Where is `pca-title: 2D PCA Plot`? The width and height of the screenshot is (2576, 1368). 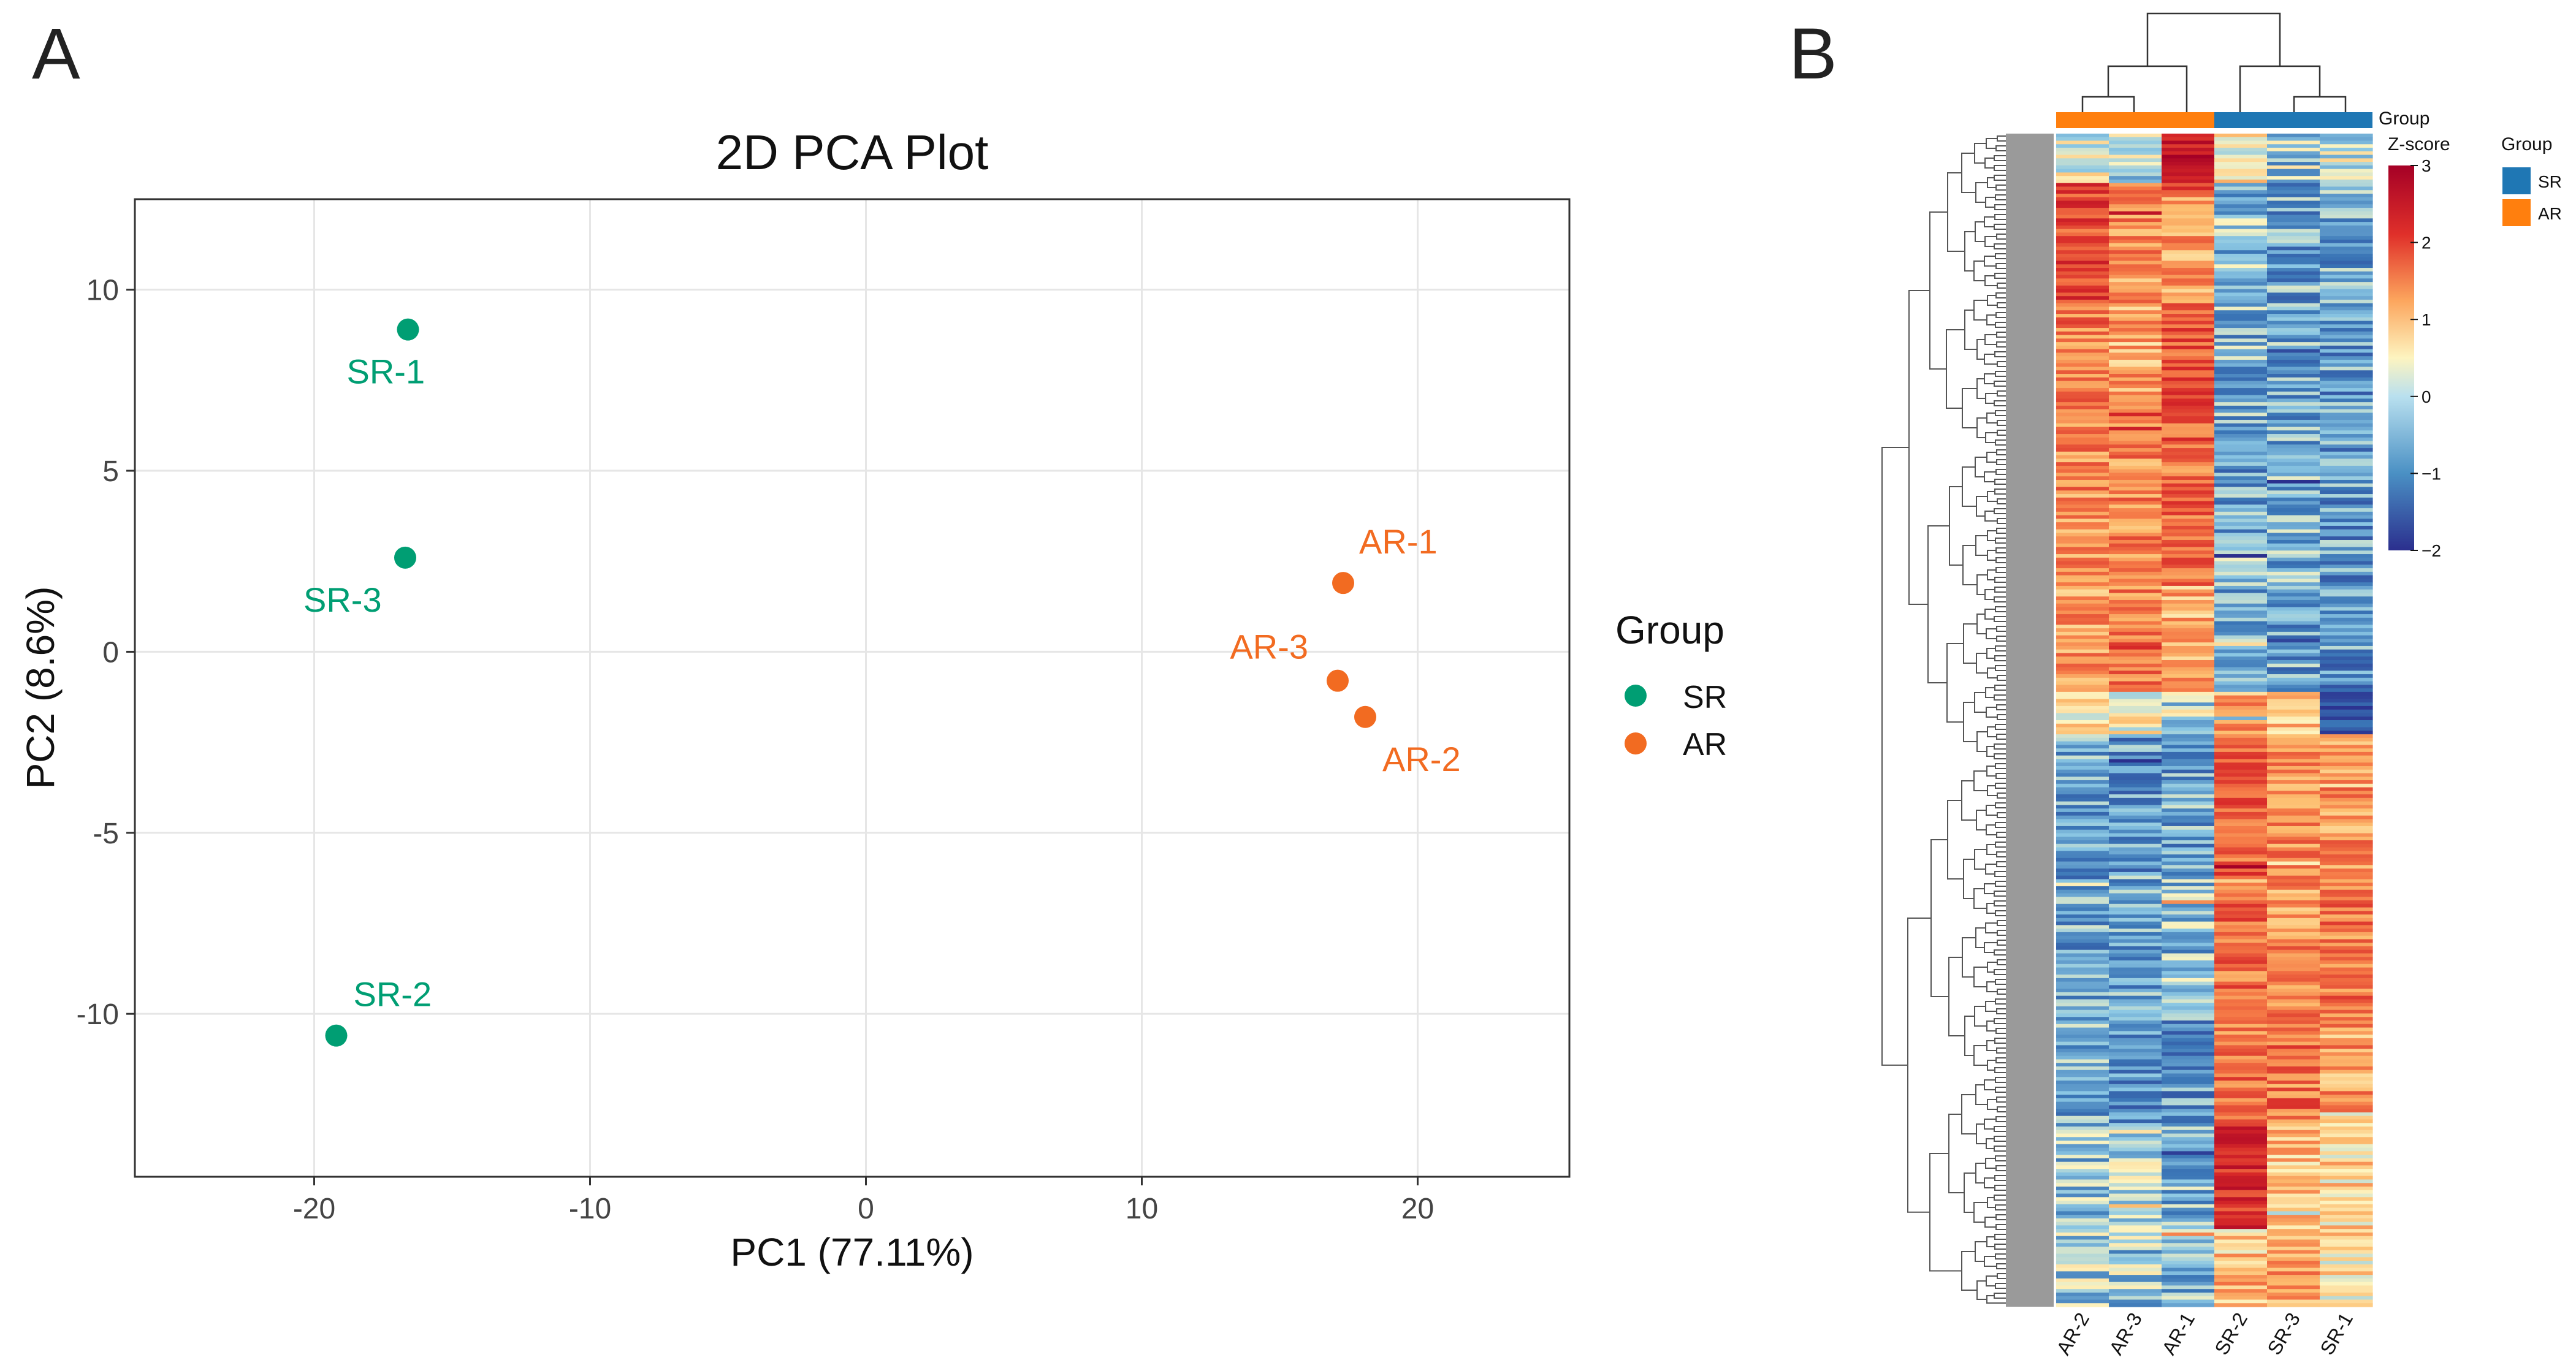
pca-title: 2D PCA Plot is located at coordinates (852, 152).